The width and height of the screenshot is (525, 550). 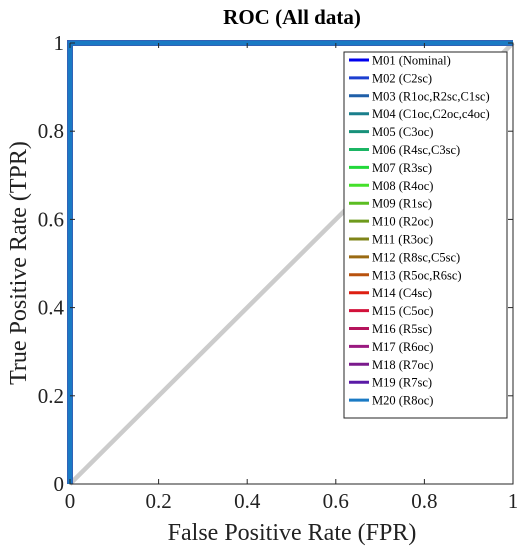 I want to click on legend-label-8: M08 (R4oc), so click(x=402, y=186).